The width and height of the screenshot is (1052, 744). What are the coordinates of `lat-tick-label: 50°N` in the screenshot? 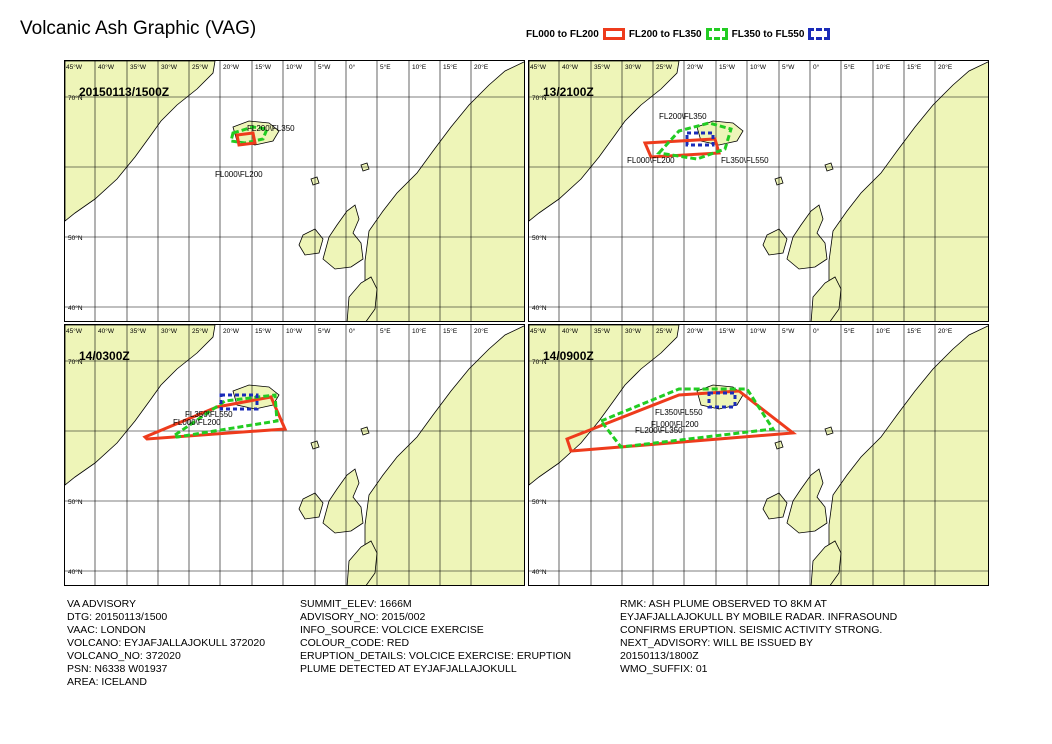 It's located at (539, 502).